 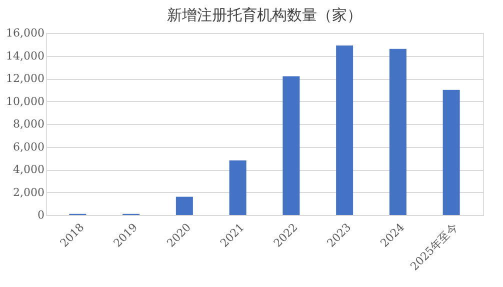 I want to click on chart-title: 新增注册托育机构数量（家）, so click(x=264, y=15).